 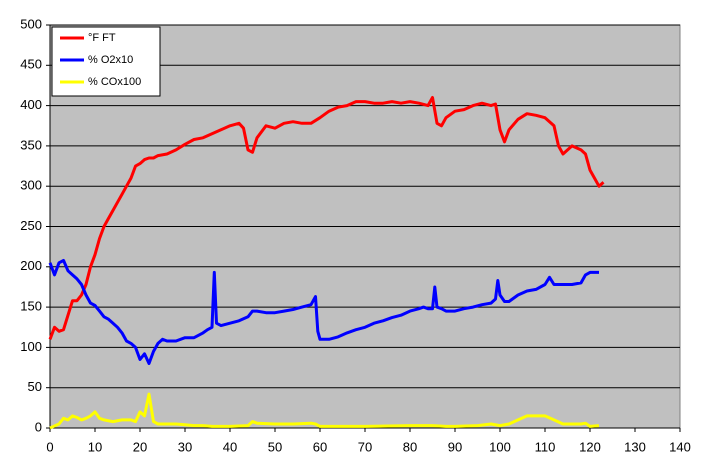 What do you see at coordinates (31, 306) in the screenshot?
I see `y-tick-label: 150` at bounding box center [31, 306].